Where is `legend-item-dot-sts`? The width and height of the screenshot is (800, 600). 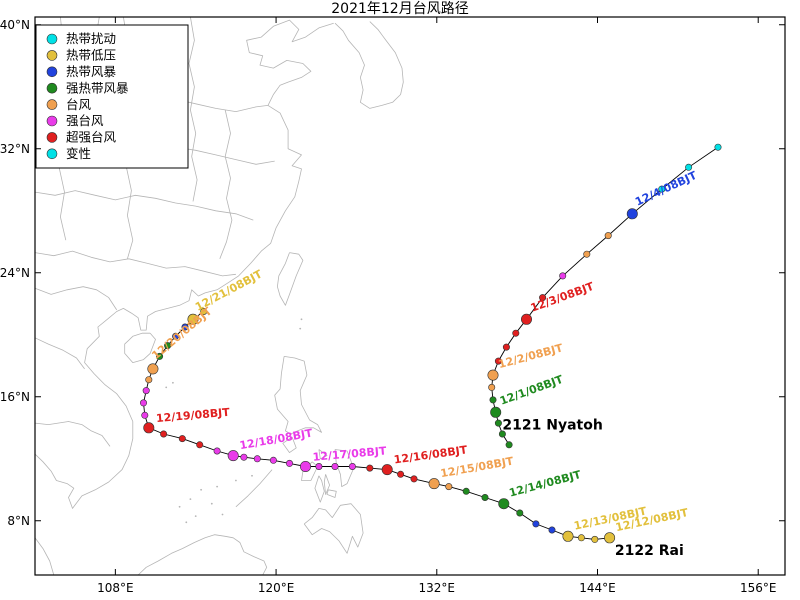
legend-item-dot-sts is located at coordinates (52, 88).